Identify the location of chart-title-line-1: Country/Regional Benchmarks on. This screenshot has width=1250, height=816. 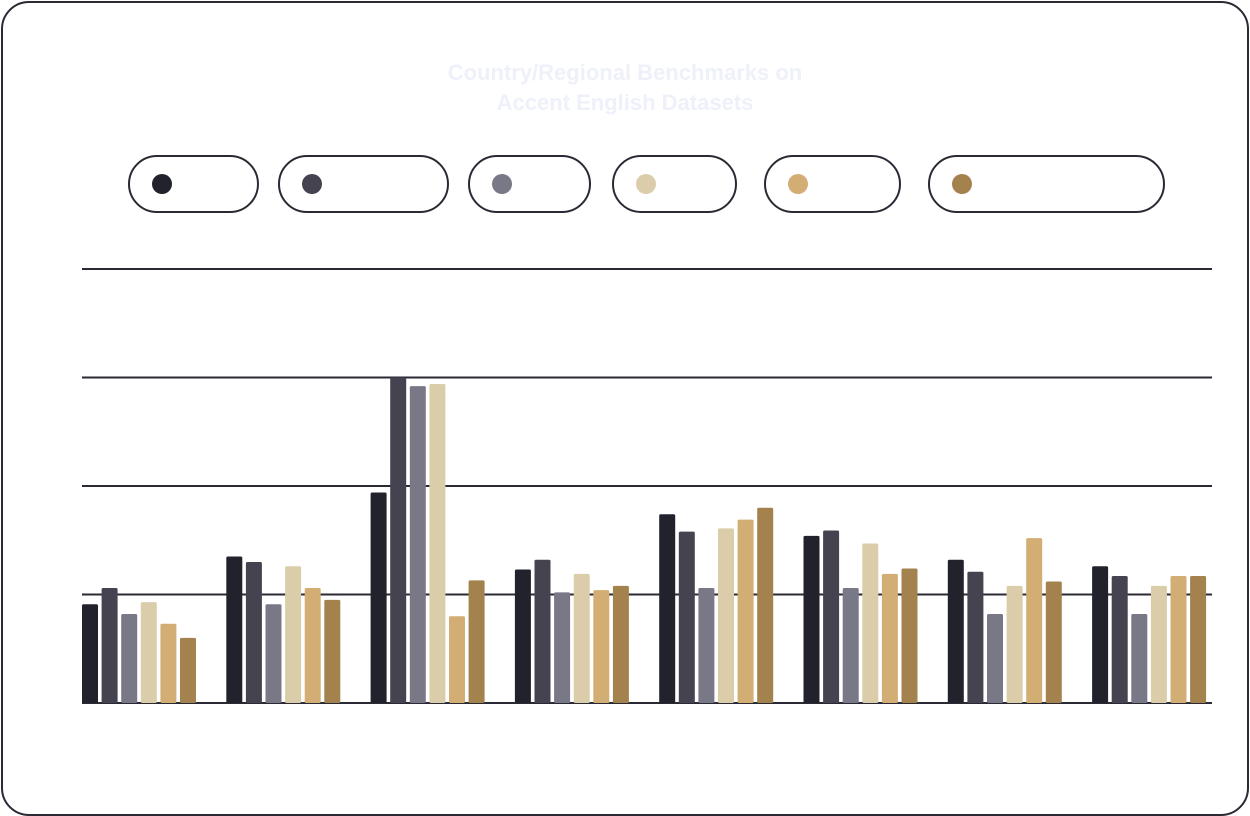
(625, 72).